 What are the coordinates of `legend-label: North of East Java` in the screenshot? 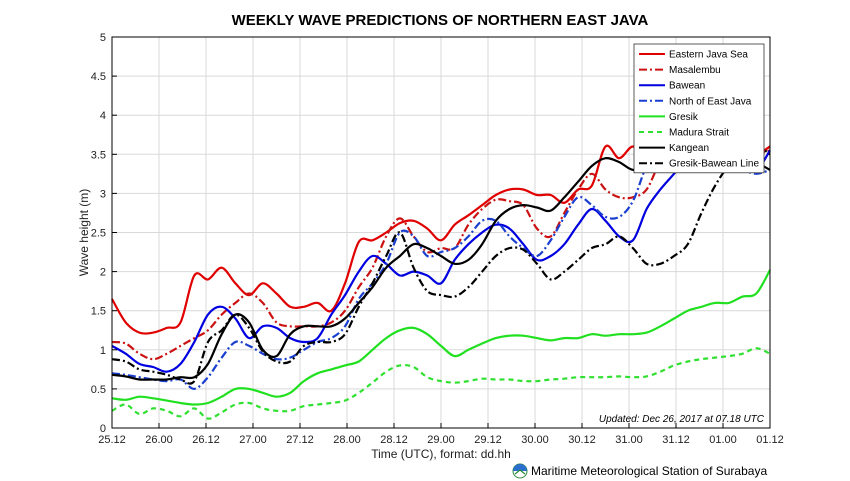 It's located at (710, 101).